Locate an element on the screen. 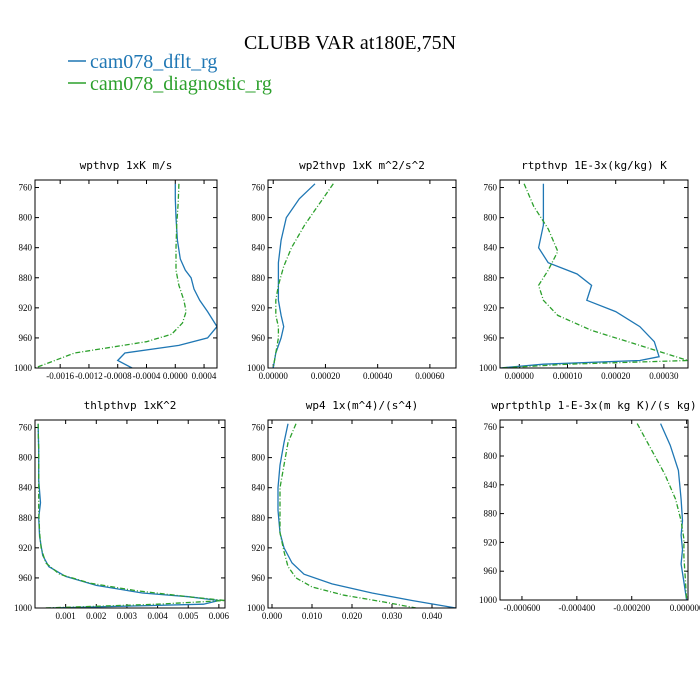 This screenshot has height=700, width=700. x-tick-label: 0.0000 is located at coordinates (175, 376).